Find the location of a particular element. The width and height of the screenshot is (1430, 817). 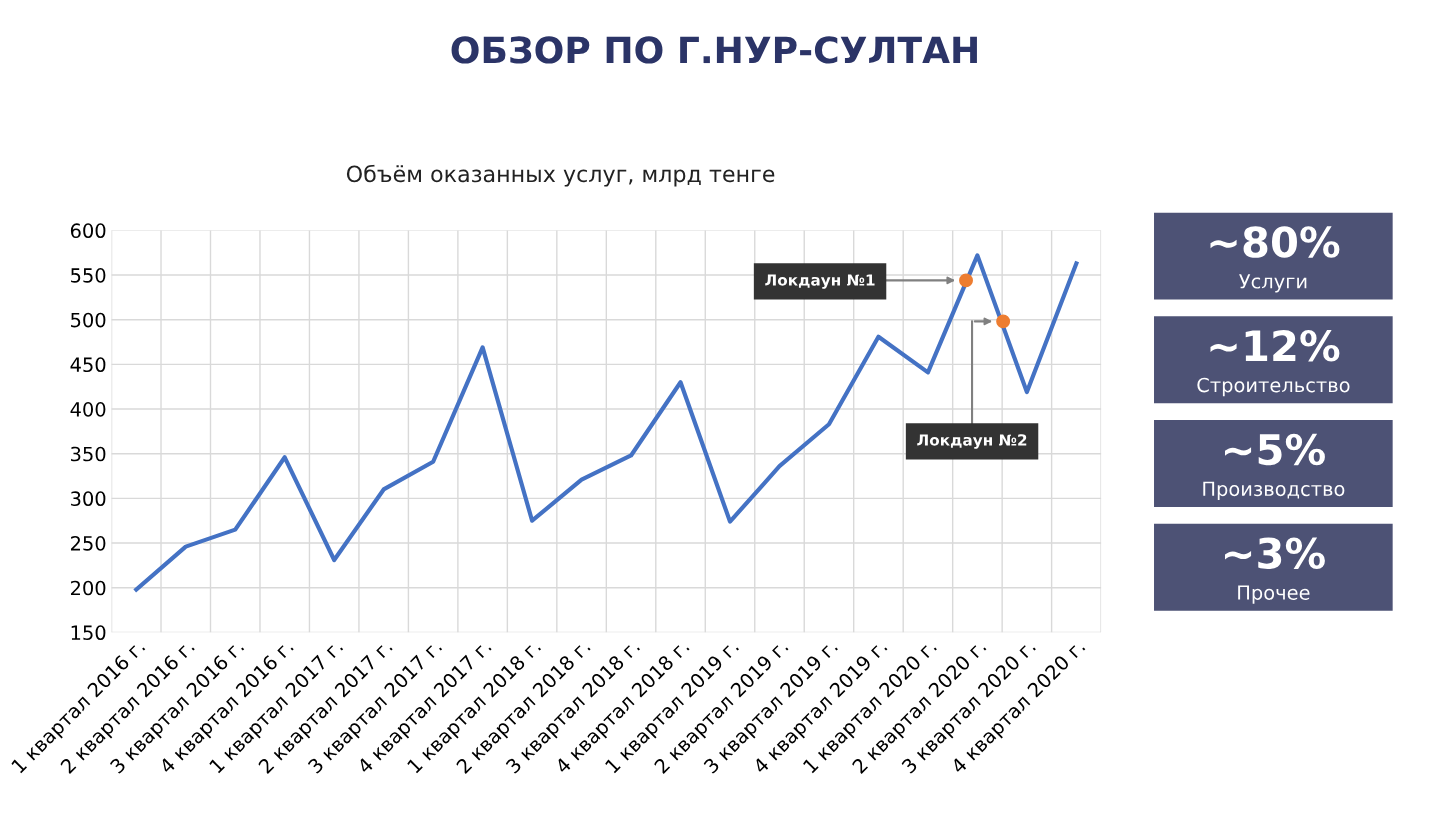

y-tick-label: 400 is located at coordinates (88, 409).